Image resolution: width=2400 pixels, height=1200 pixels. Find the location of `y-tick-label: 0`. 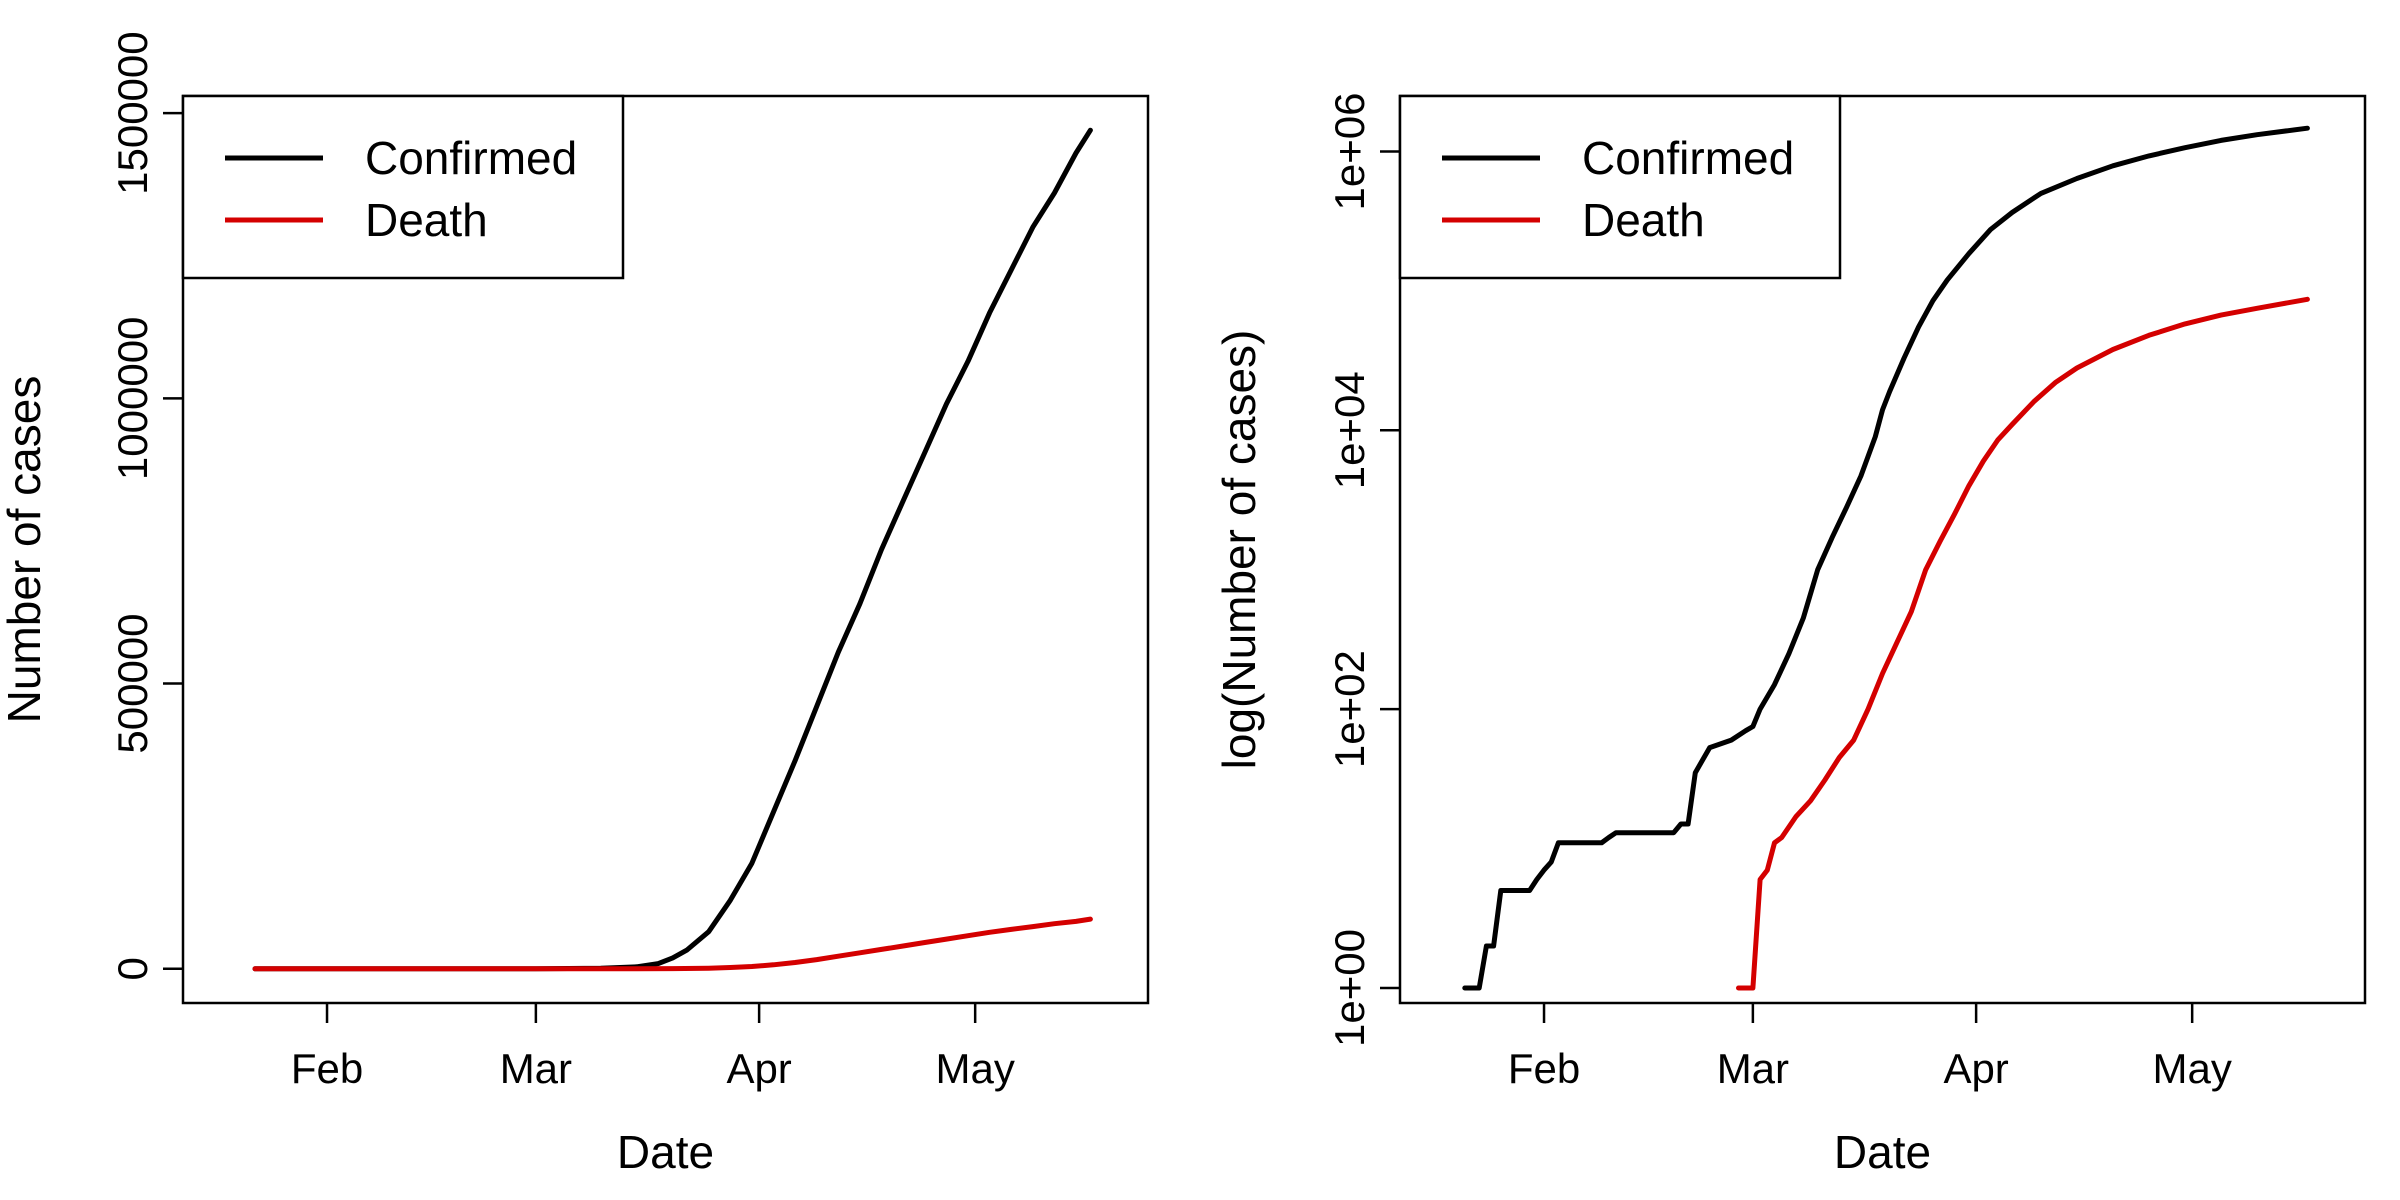

y-tick-label: 0 is located at coordinates (132, 968).